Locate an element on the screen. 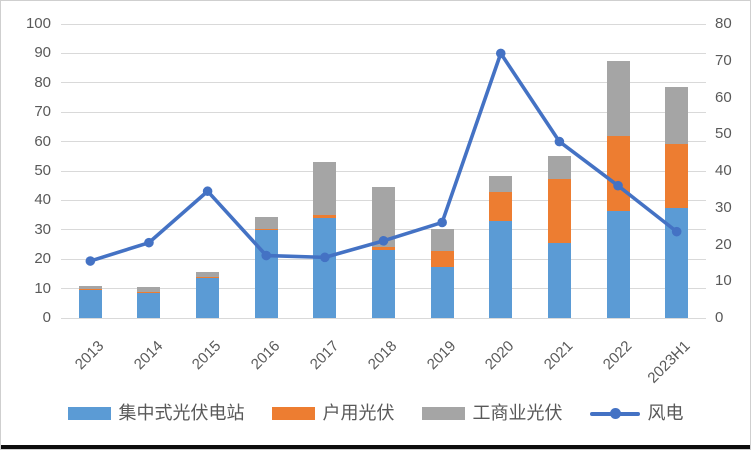 The image size is (751, 450). right-axis-tick-label: 60 is located at coordinates (723, 97).